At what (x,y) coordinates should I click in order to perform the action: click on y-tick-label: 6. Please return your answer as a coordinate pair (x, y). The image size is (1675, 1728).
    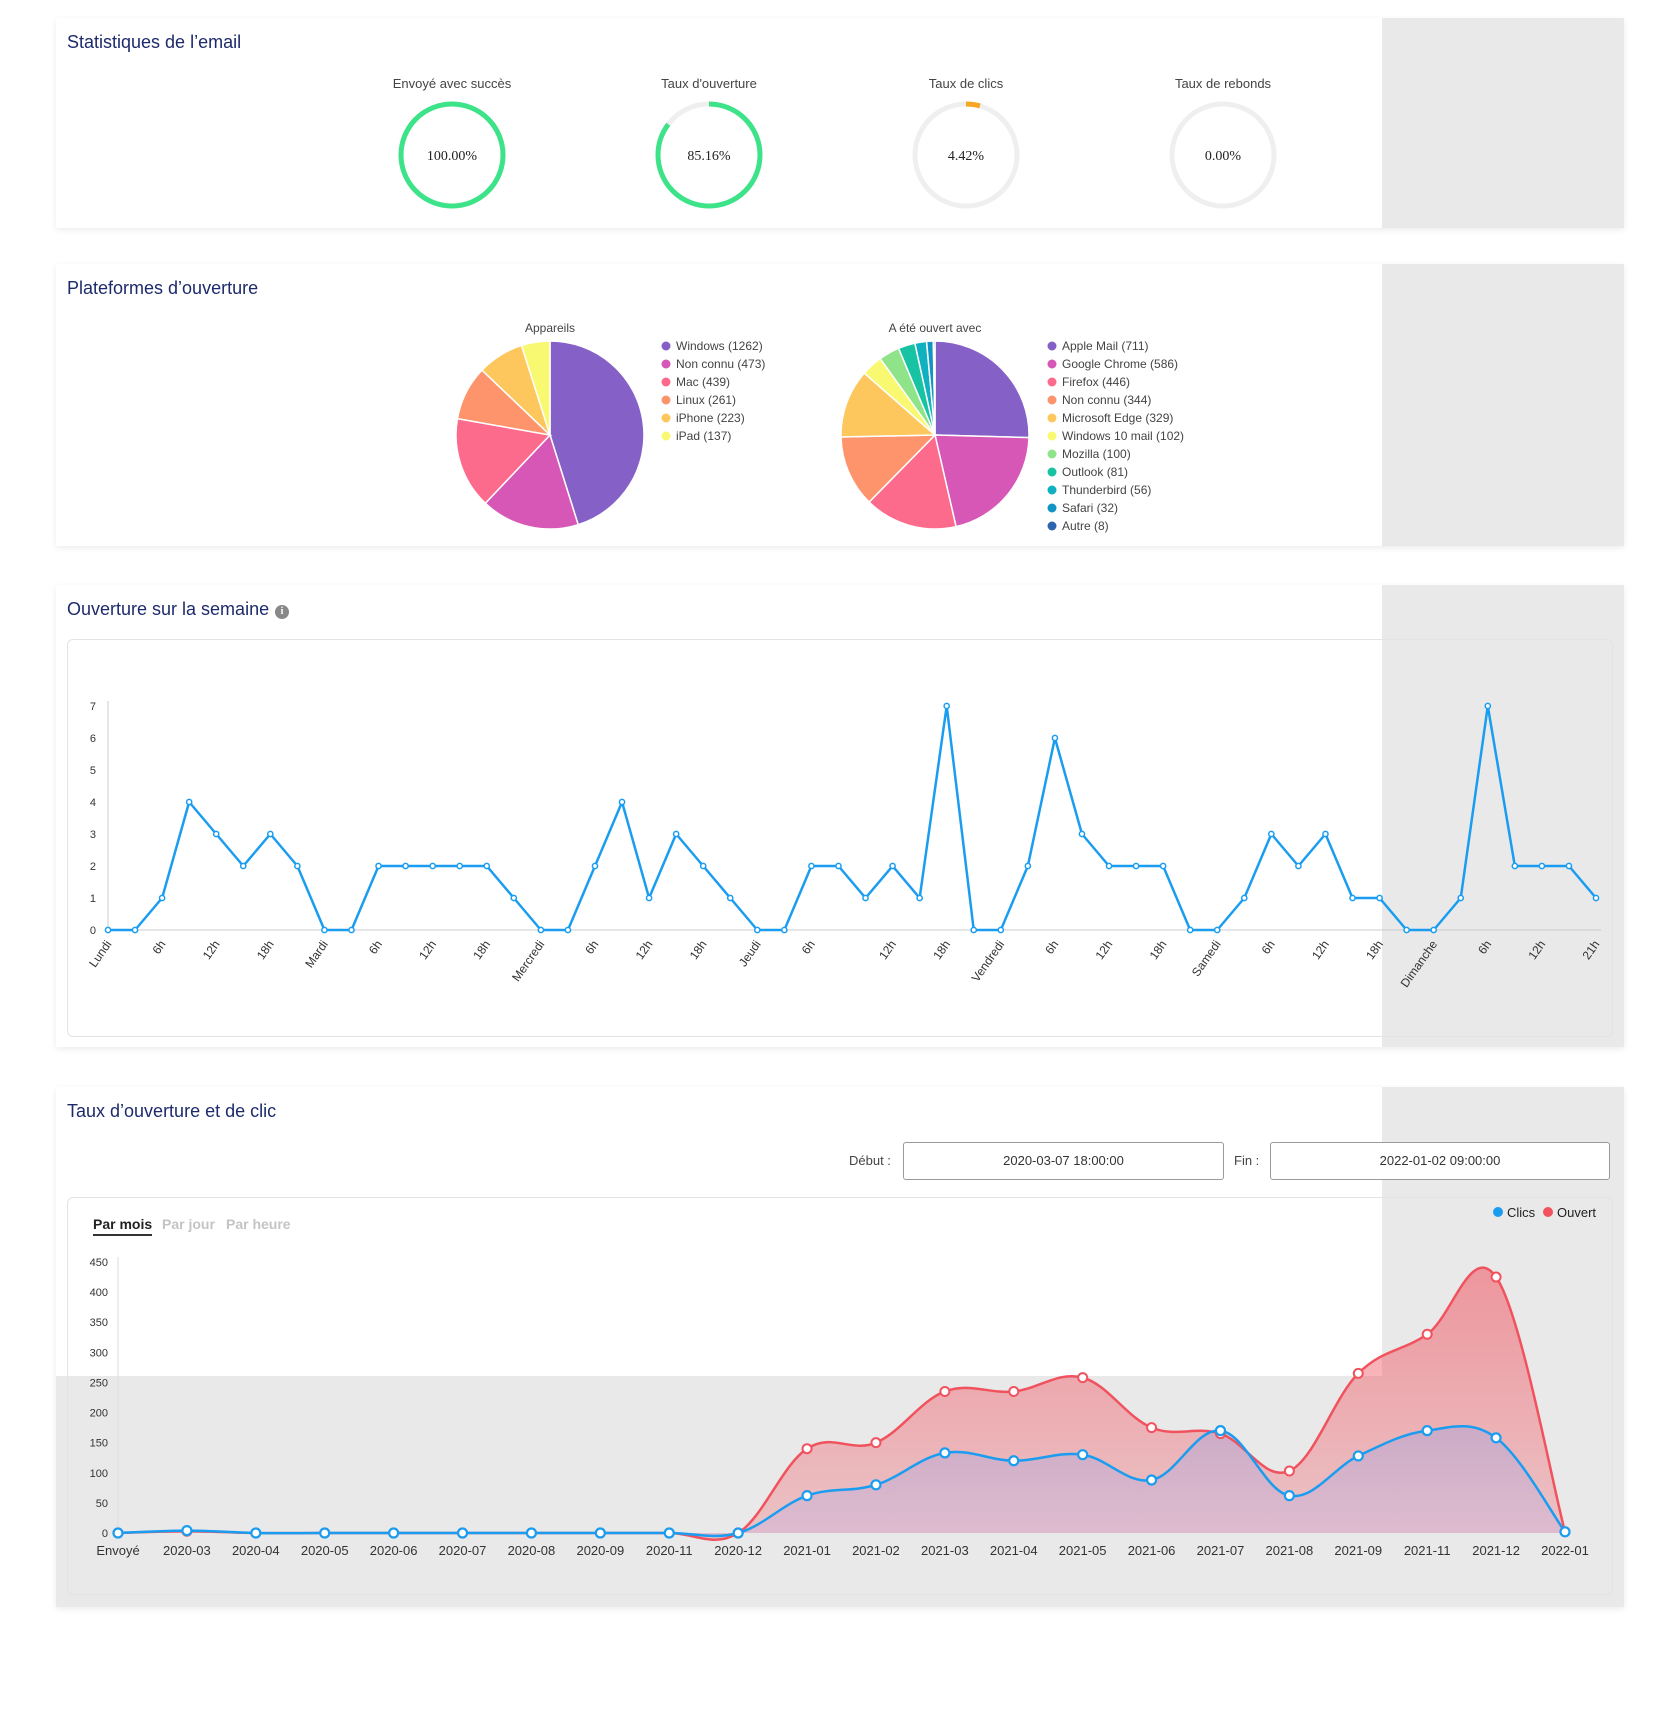
    Looking at the image, I should click on (93, 739).